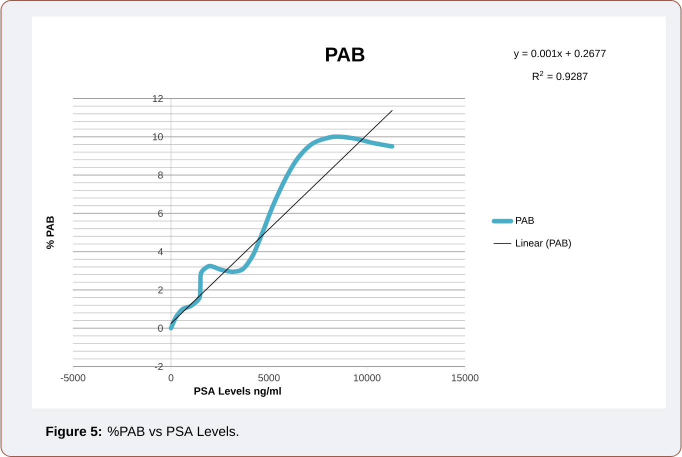  What do you see at coordinates (160, 328) in the screenshot?
I see `y-tick-label: 0` at bounding box center [160, 328].